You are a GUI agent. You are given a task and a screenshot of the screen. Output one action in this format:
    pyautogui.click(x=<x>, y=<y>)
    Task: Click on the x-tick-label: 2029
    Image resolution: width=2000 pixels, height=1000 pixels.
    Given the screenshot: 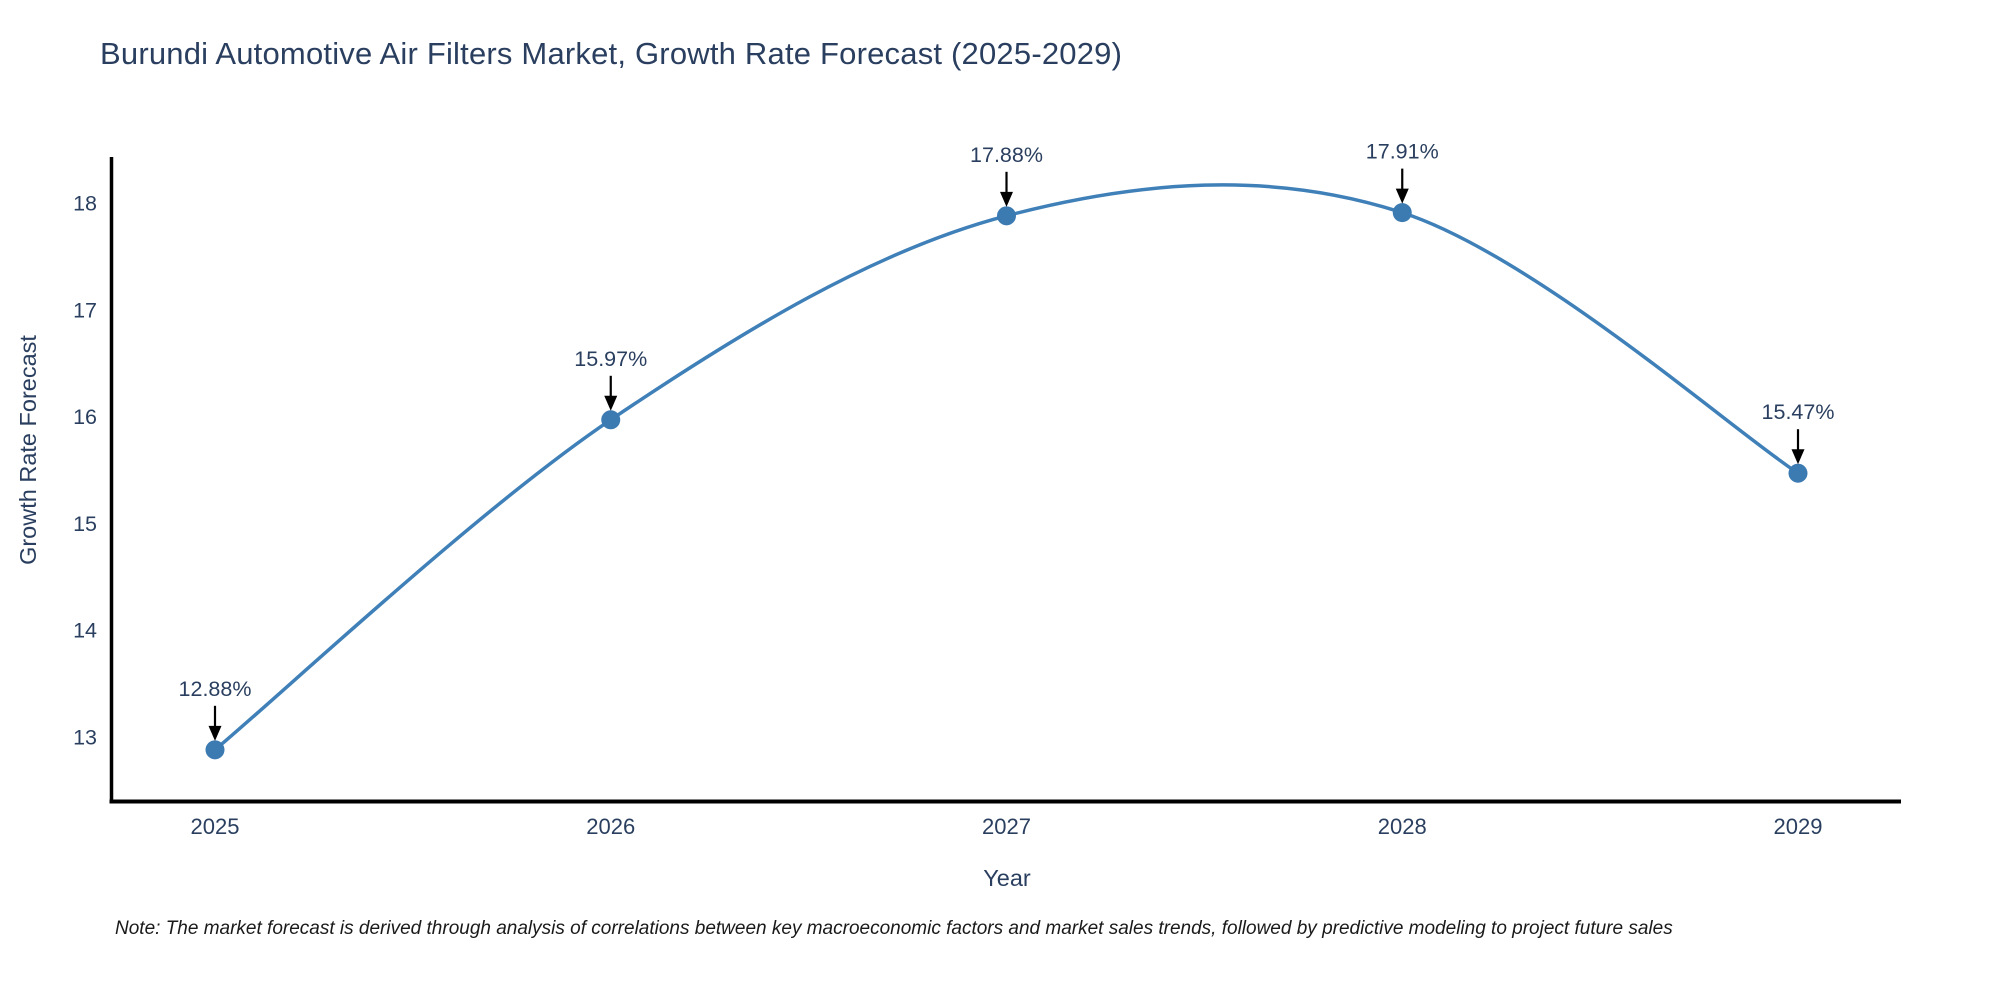 What is the action you would take?
    pyautogui.click(x=1798, y=826)
    